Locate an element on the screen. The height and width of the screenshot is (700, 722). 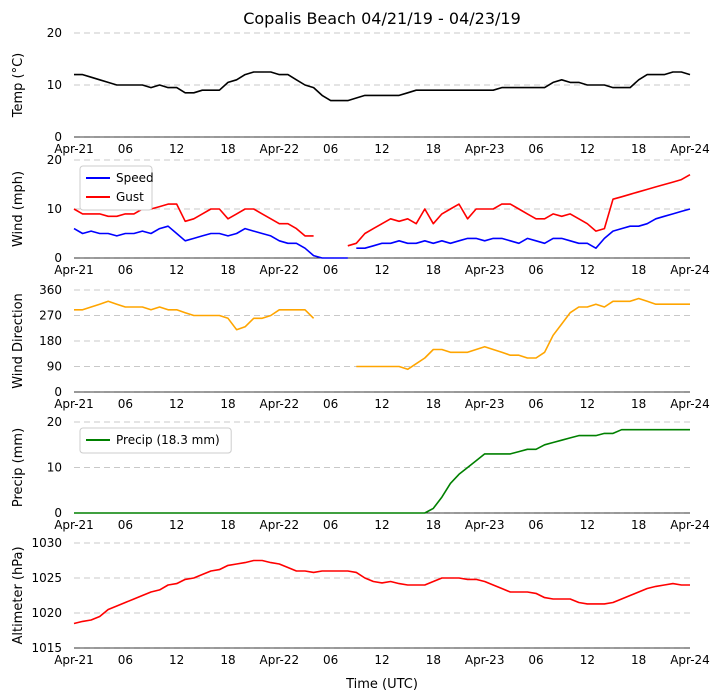
y-tick-label: 90 is located at coordinates (54, 367).